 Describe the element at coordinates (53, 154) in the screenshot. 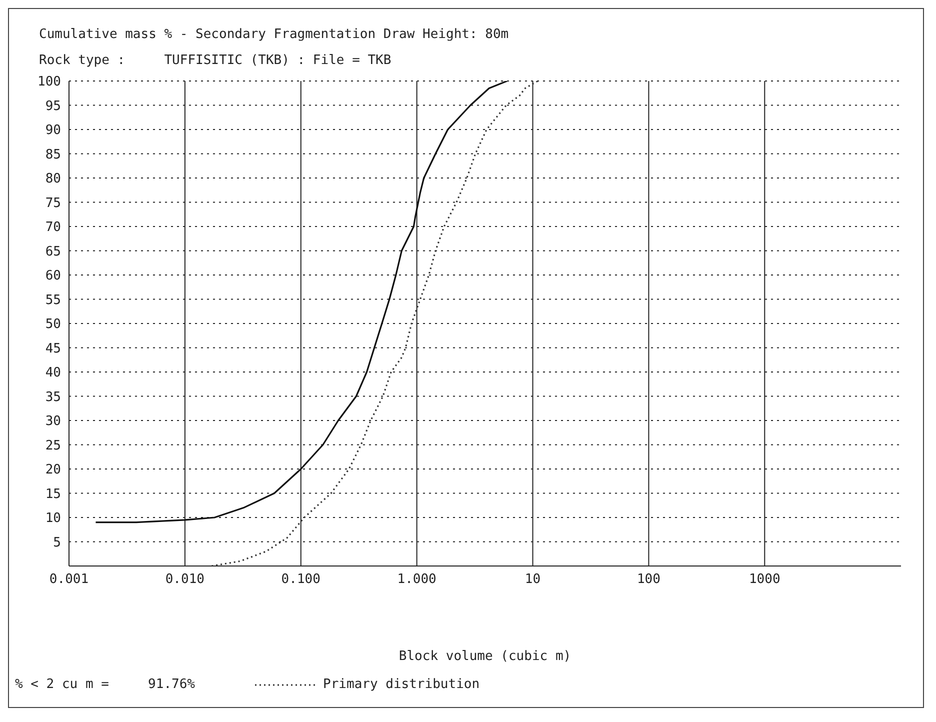

I see `y-tick-label: 85` at that location.